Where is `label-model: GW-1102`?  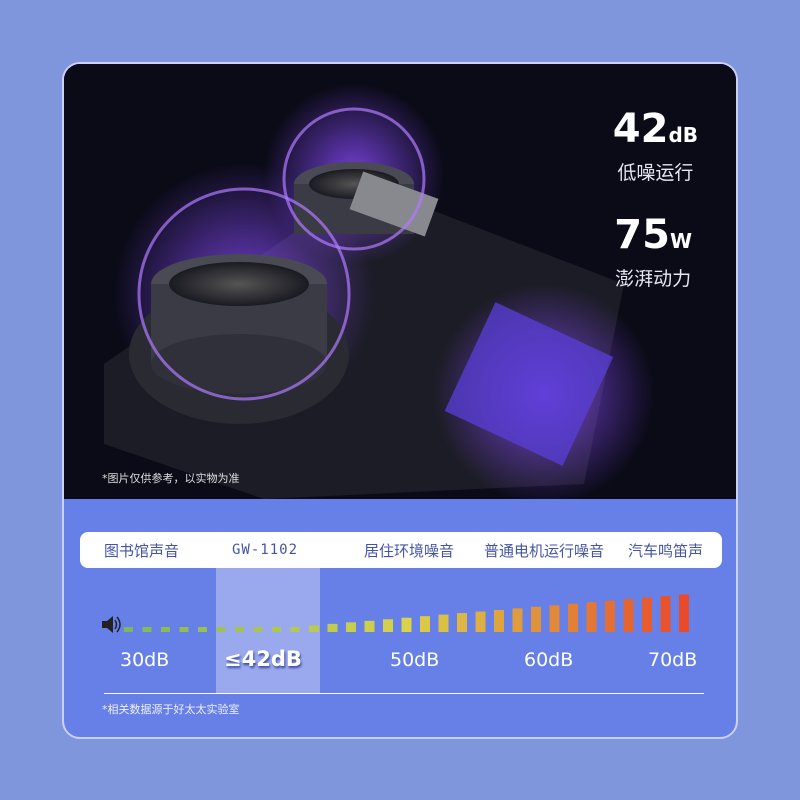
label-model: GW-1102 is located at coordinates (265, 550).